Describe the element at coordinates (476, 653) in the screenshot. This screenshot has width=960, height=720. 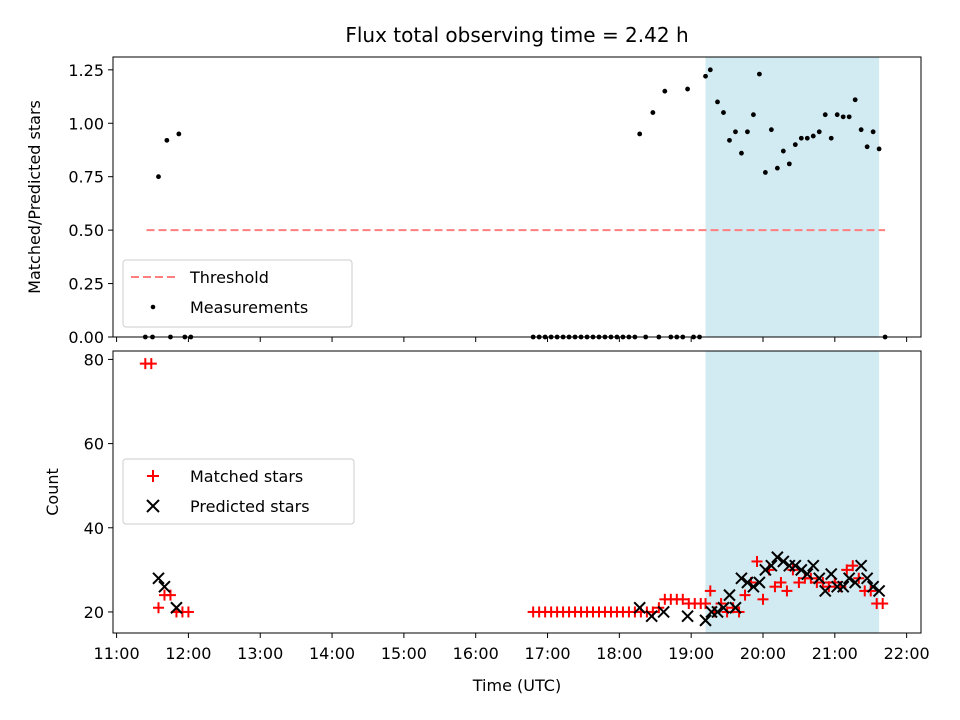
I see `x-tick-label: 16:00` at that location.